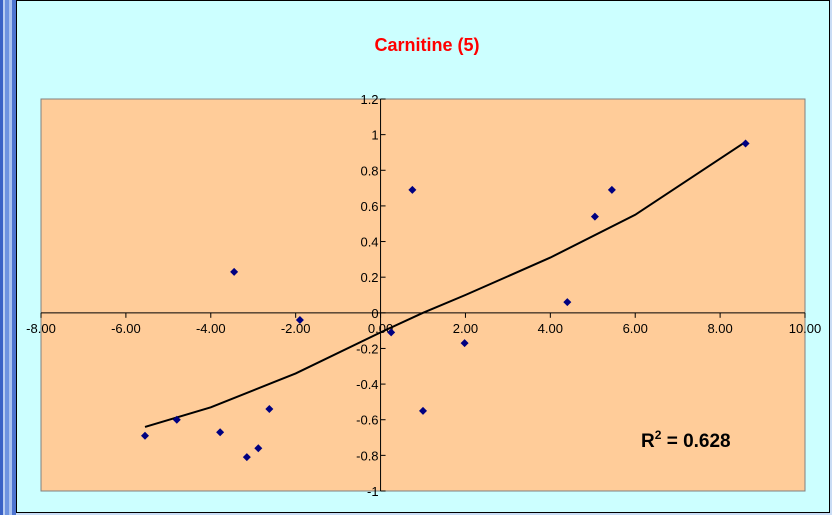 The image size is (832, 515). I want to click on chart-title: Carnitine (5), so click(426, 45).